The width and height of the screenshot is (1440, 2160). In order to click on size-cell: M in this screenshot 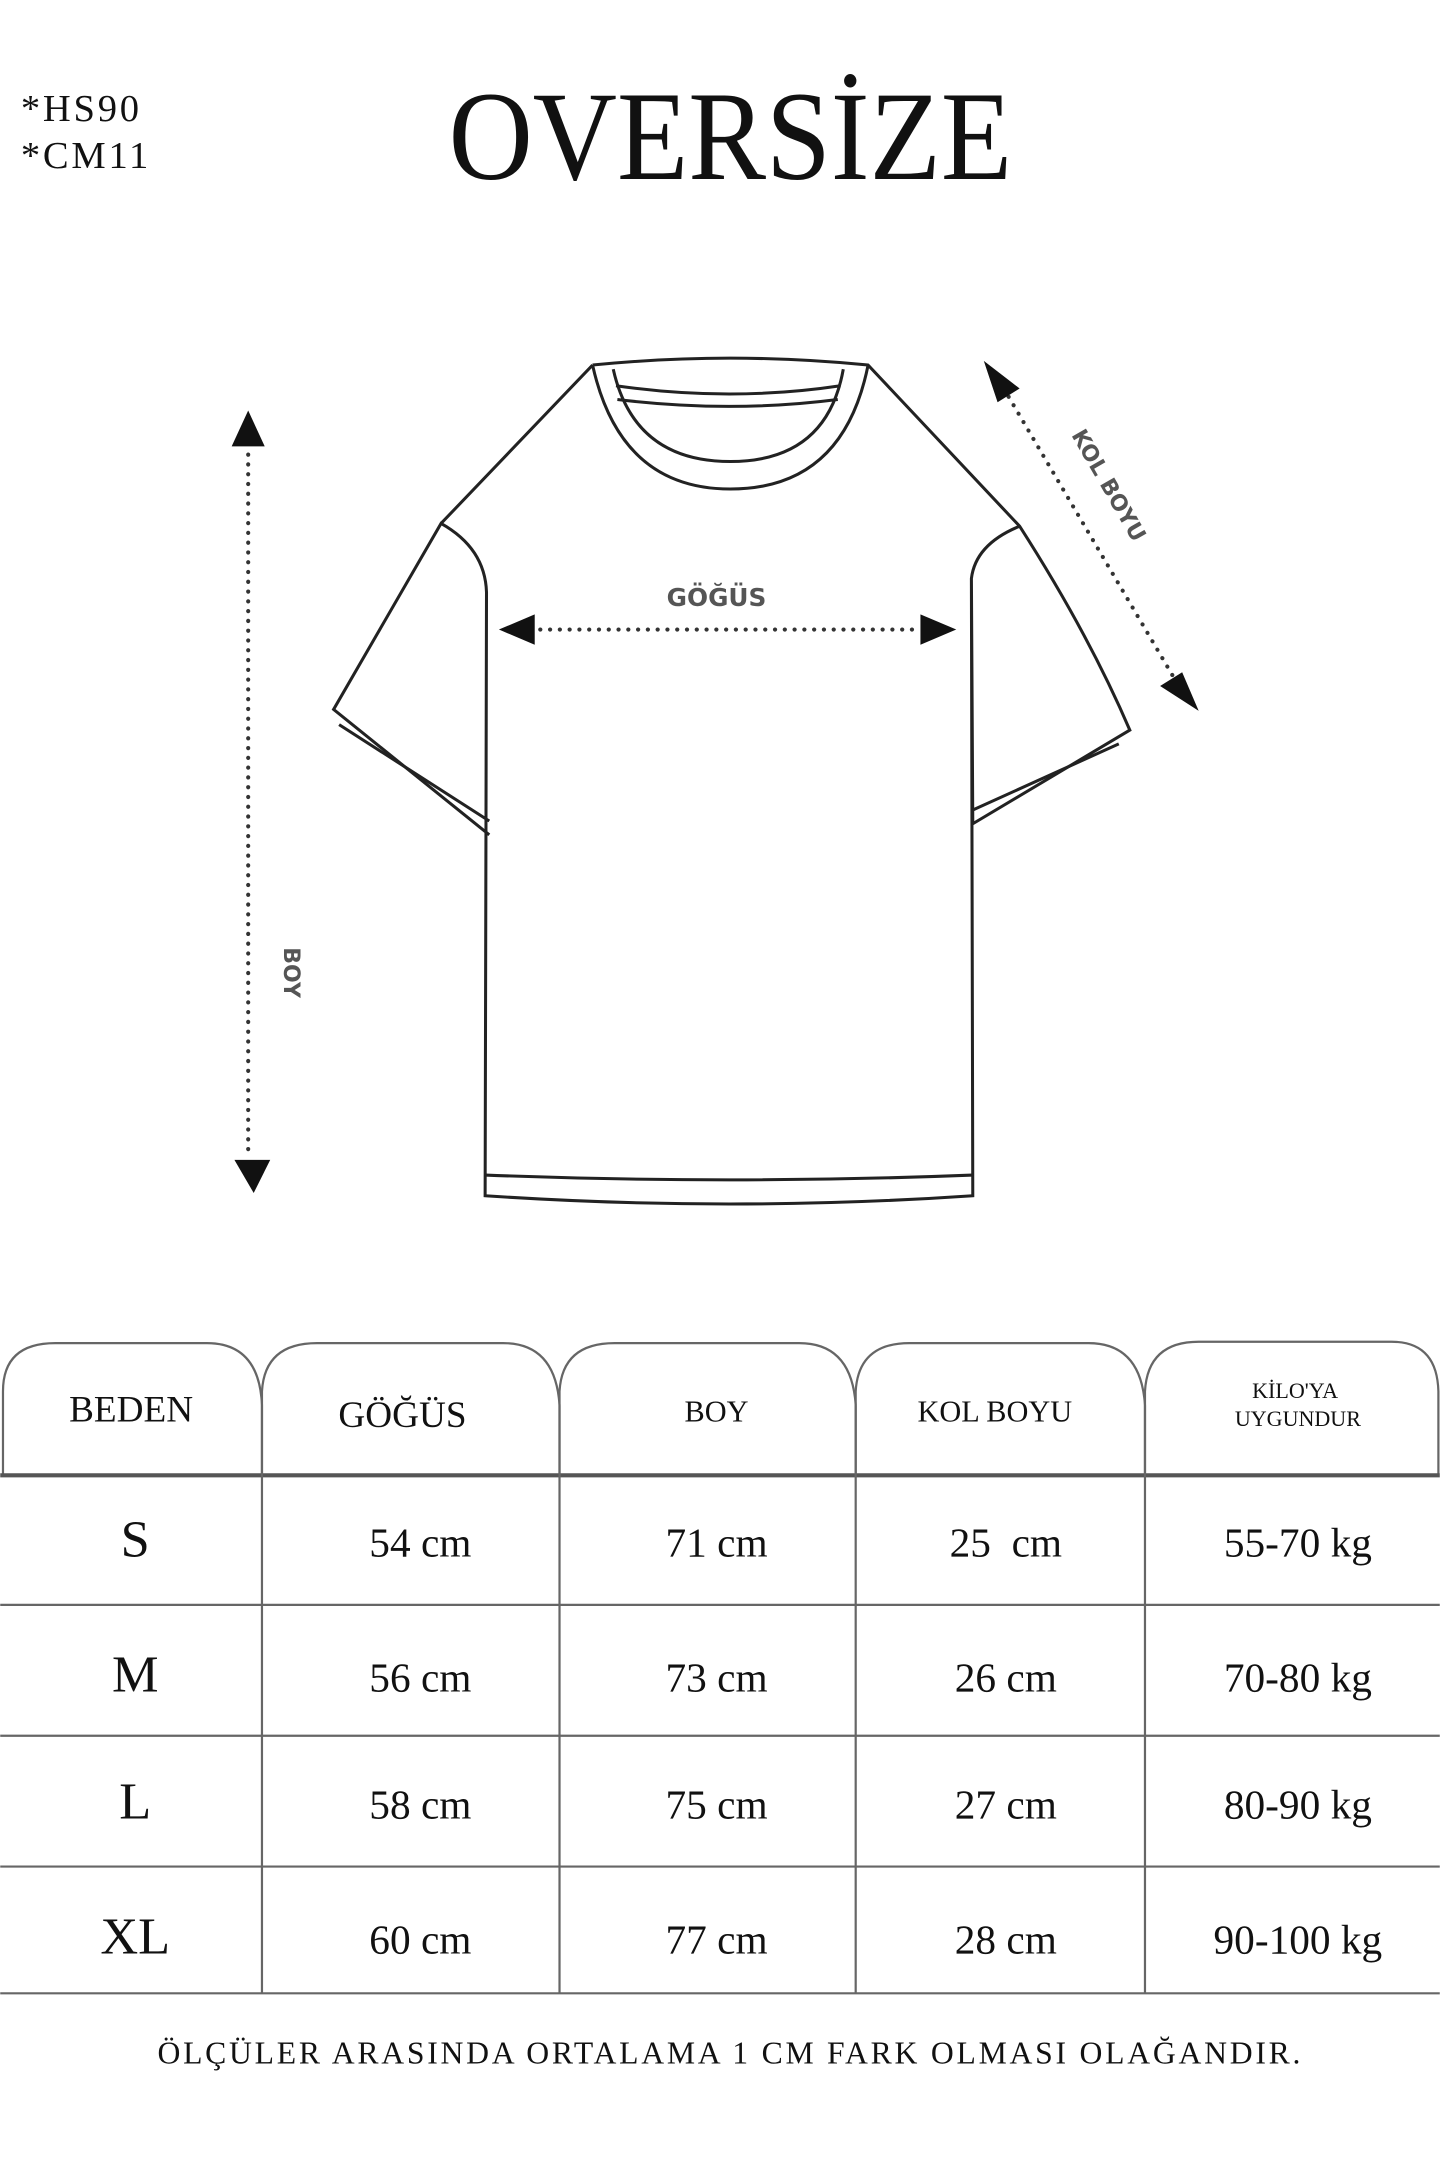, I will do `click(135, 1675)`.